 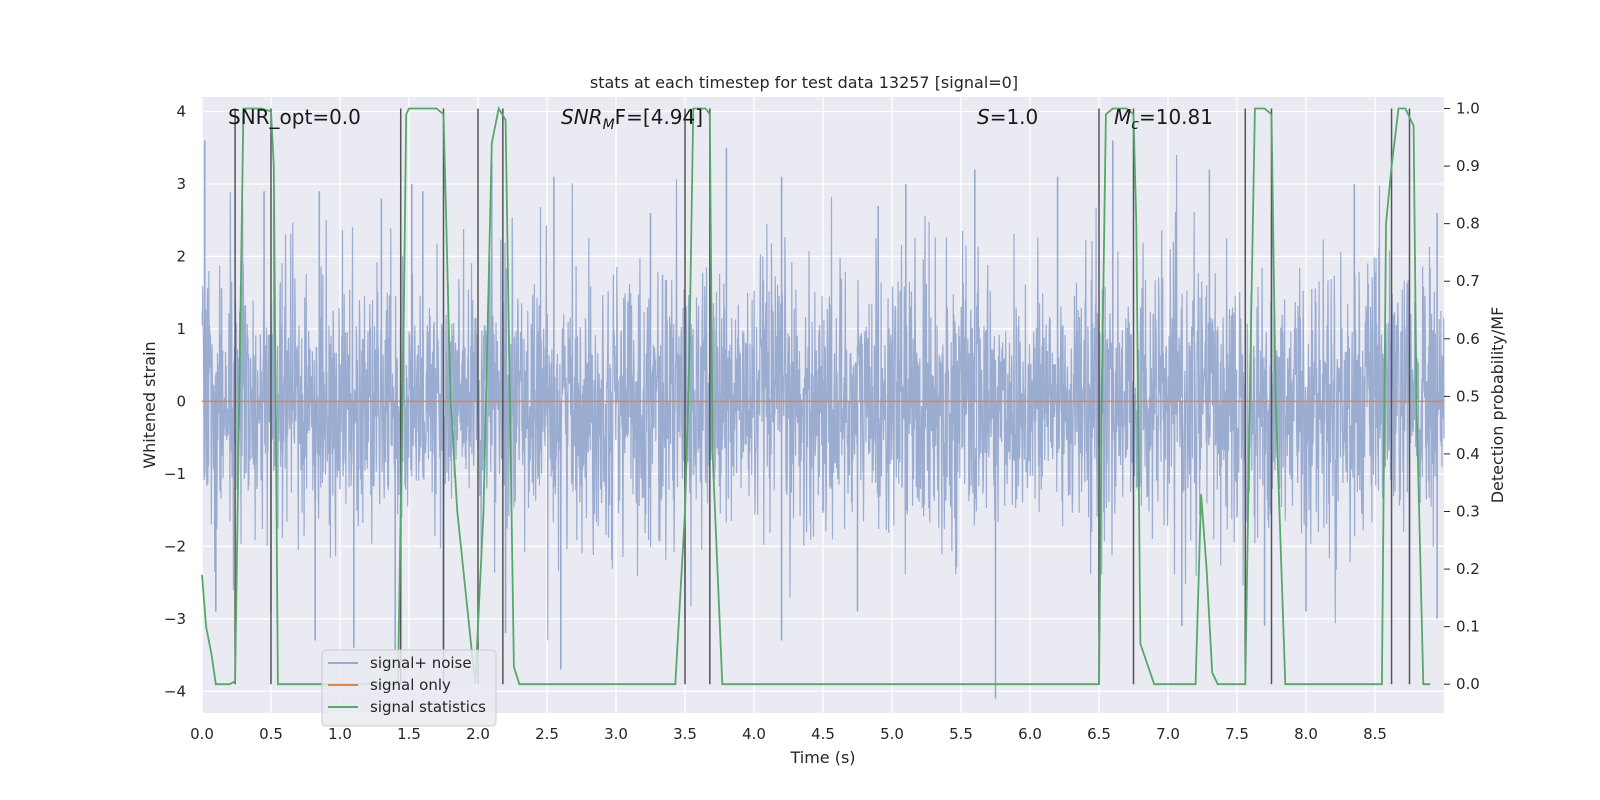 I want to click on annotation-s: S=1.0, so click(x=1007, y=117).